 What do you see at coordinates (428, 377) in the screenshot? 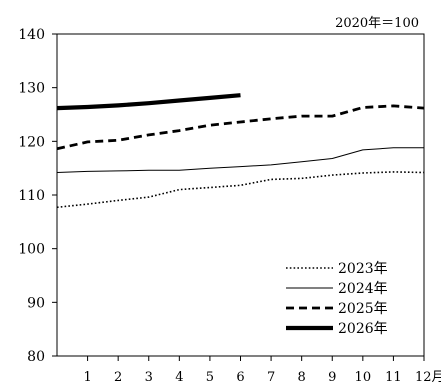
I see `x-tick-label: 12月` at bounding box center [428, 377].